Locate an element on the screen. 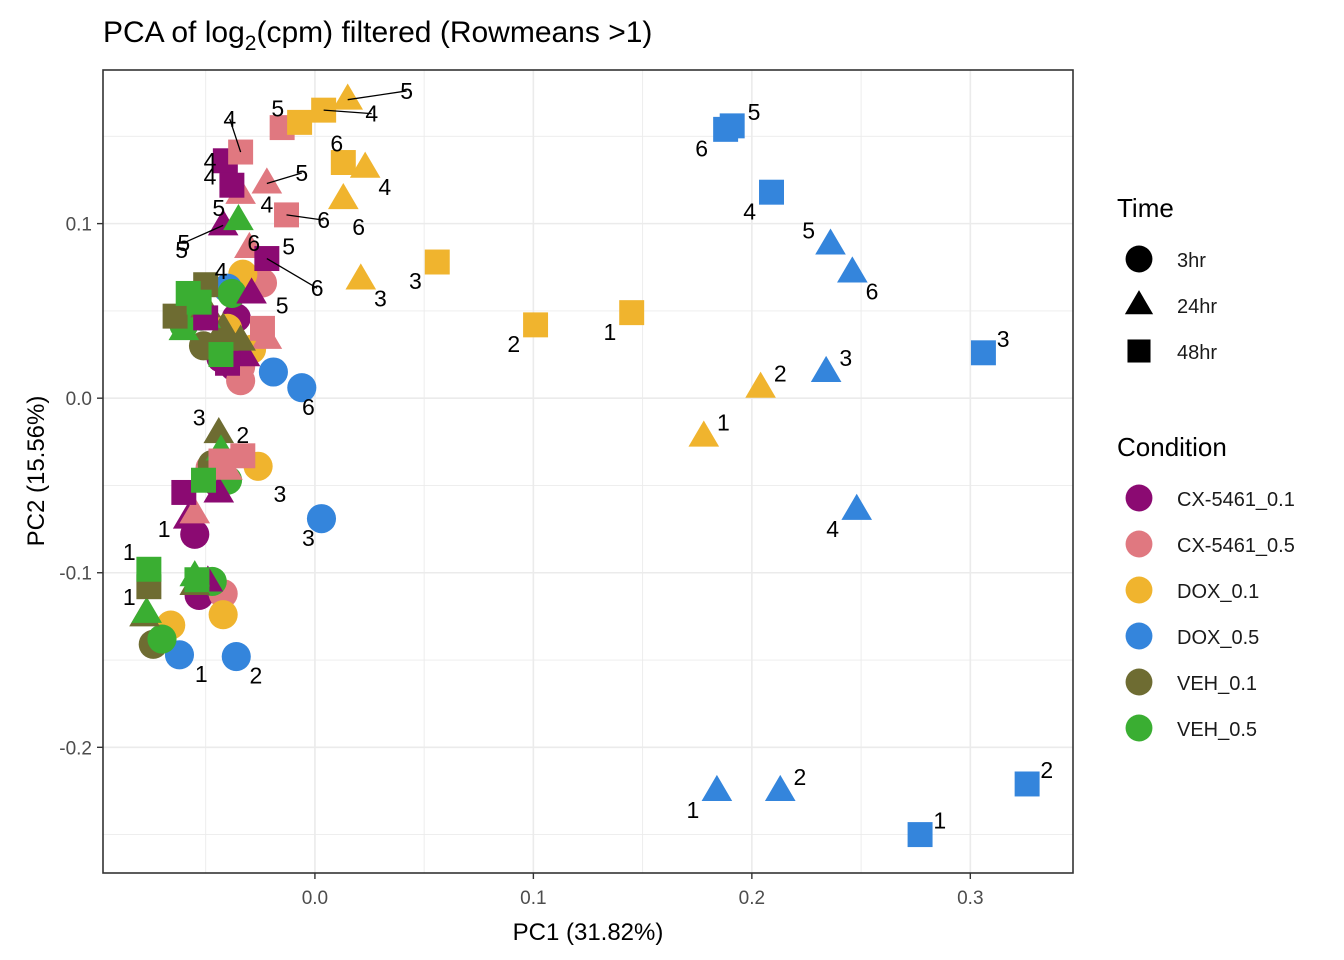 The width and height of the screenshot is (1344, 960). y-axis-ticks: -0.2 -0.1 0.0 0.1 is located at coordinates (81, 487).